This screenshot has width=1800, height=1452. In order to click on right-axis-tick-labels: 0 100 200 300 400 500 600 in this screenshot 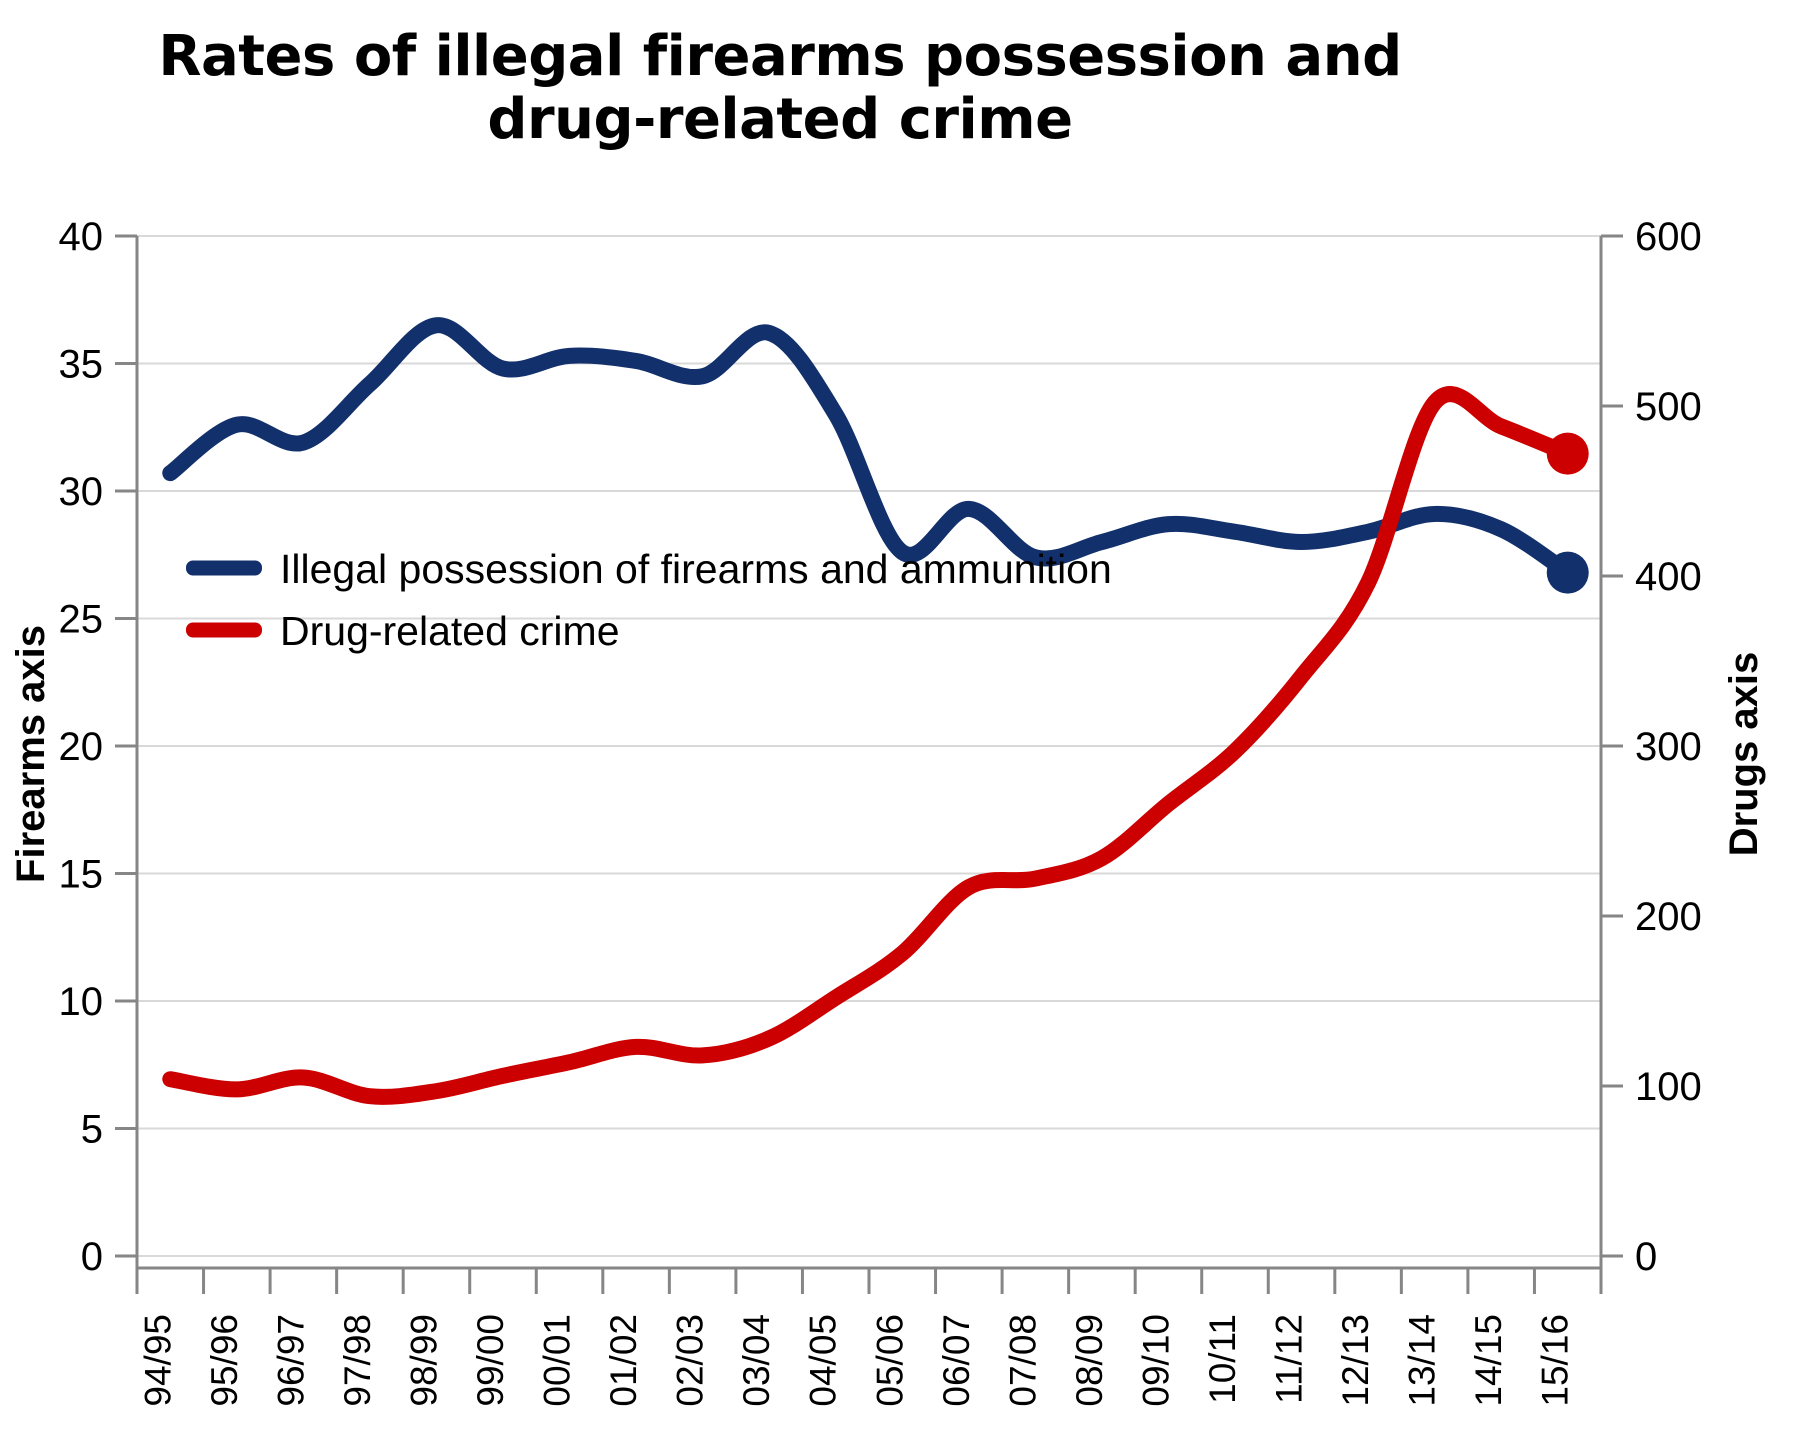, I will do `click(1668, 747)`.